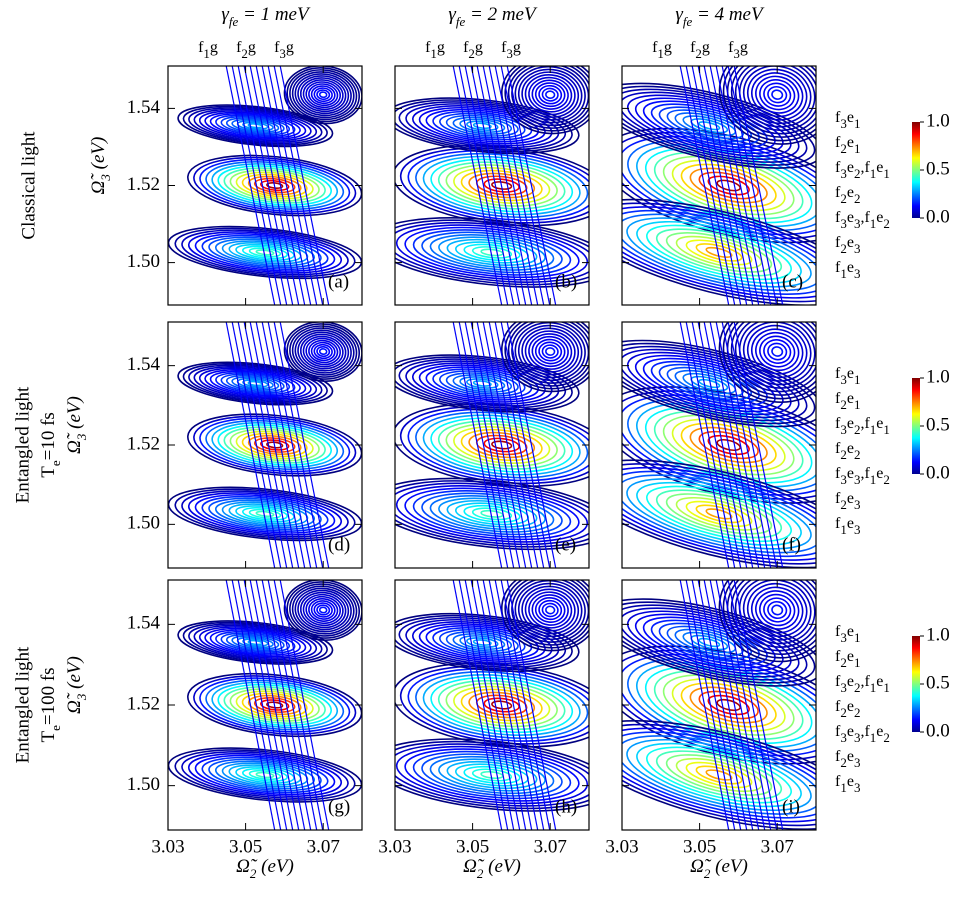  I want to click on state-label-part: ,f, so click(865, 167).